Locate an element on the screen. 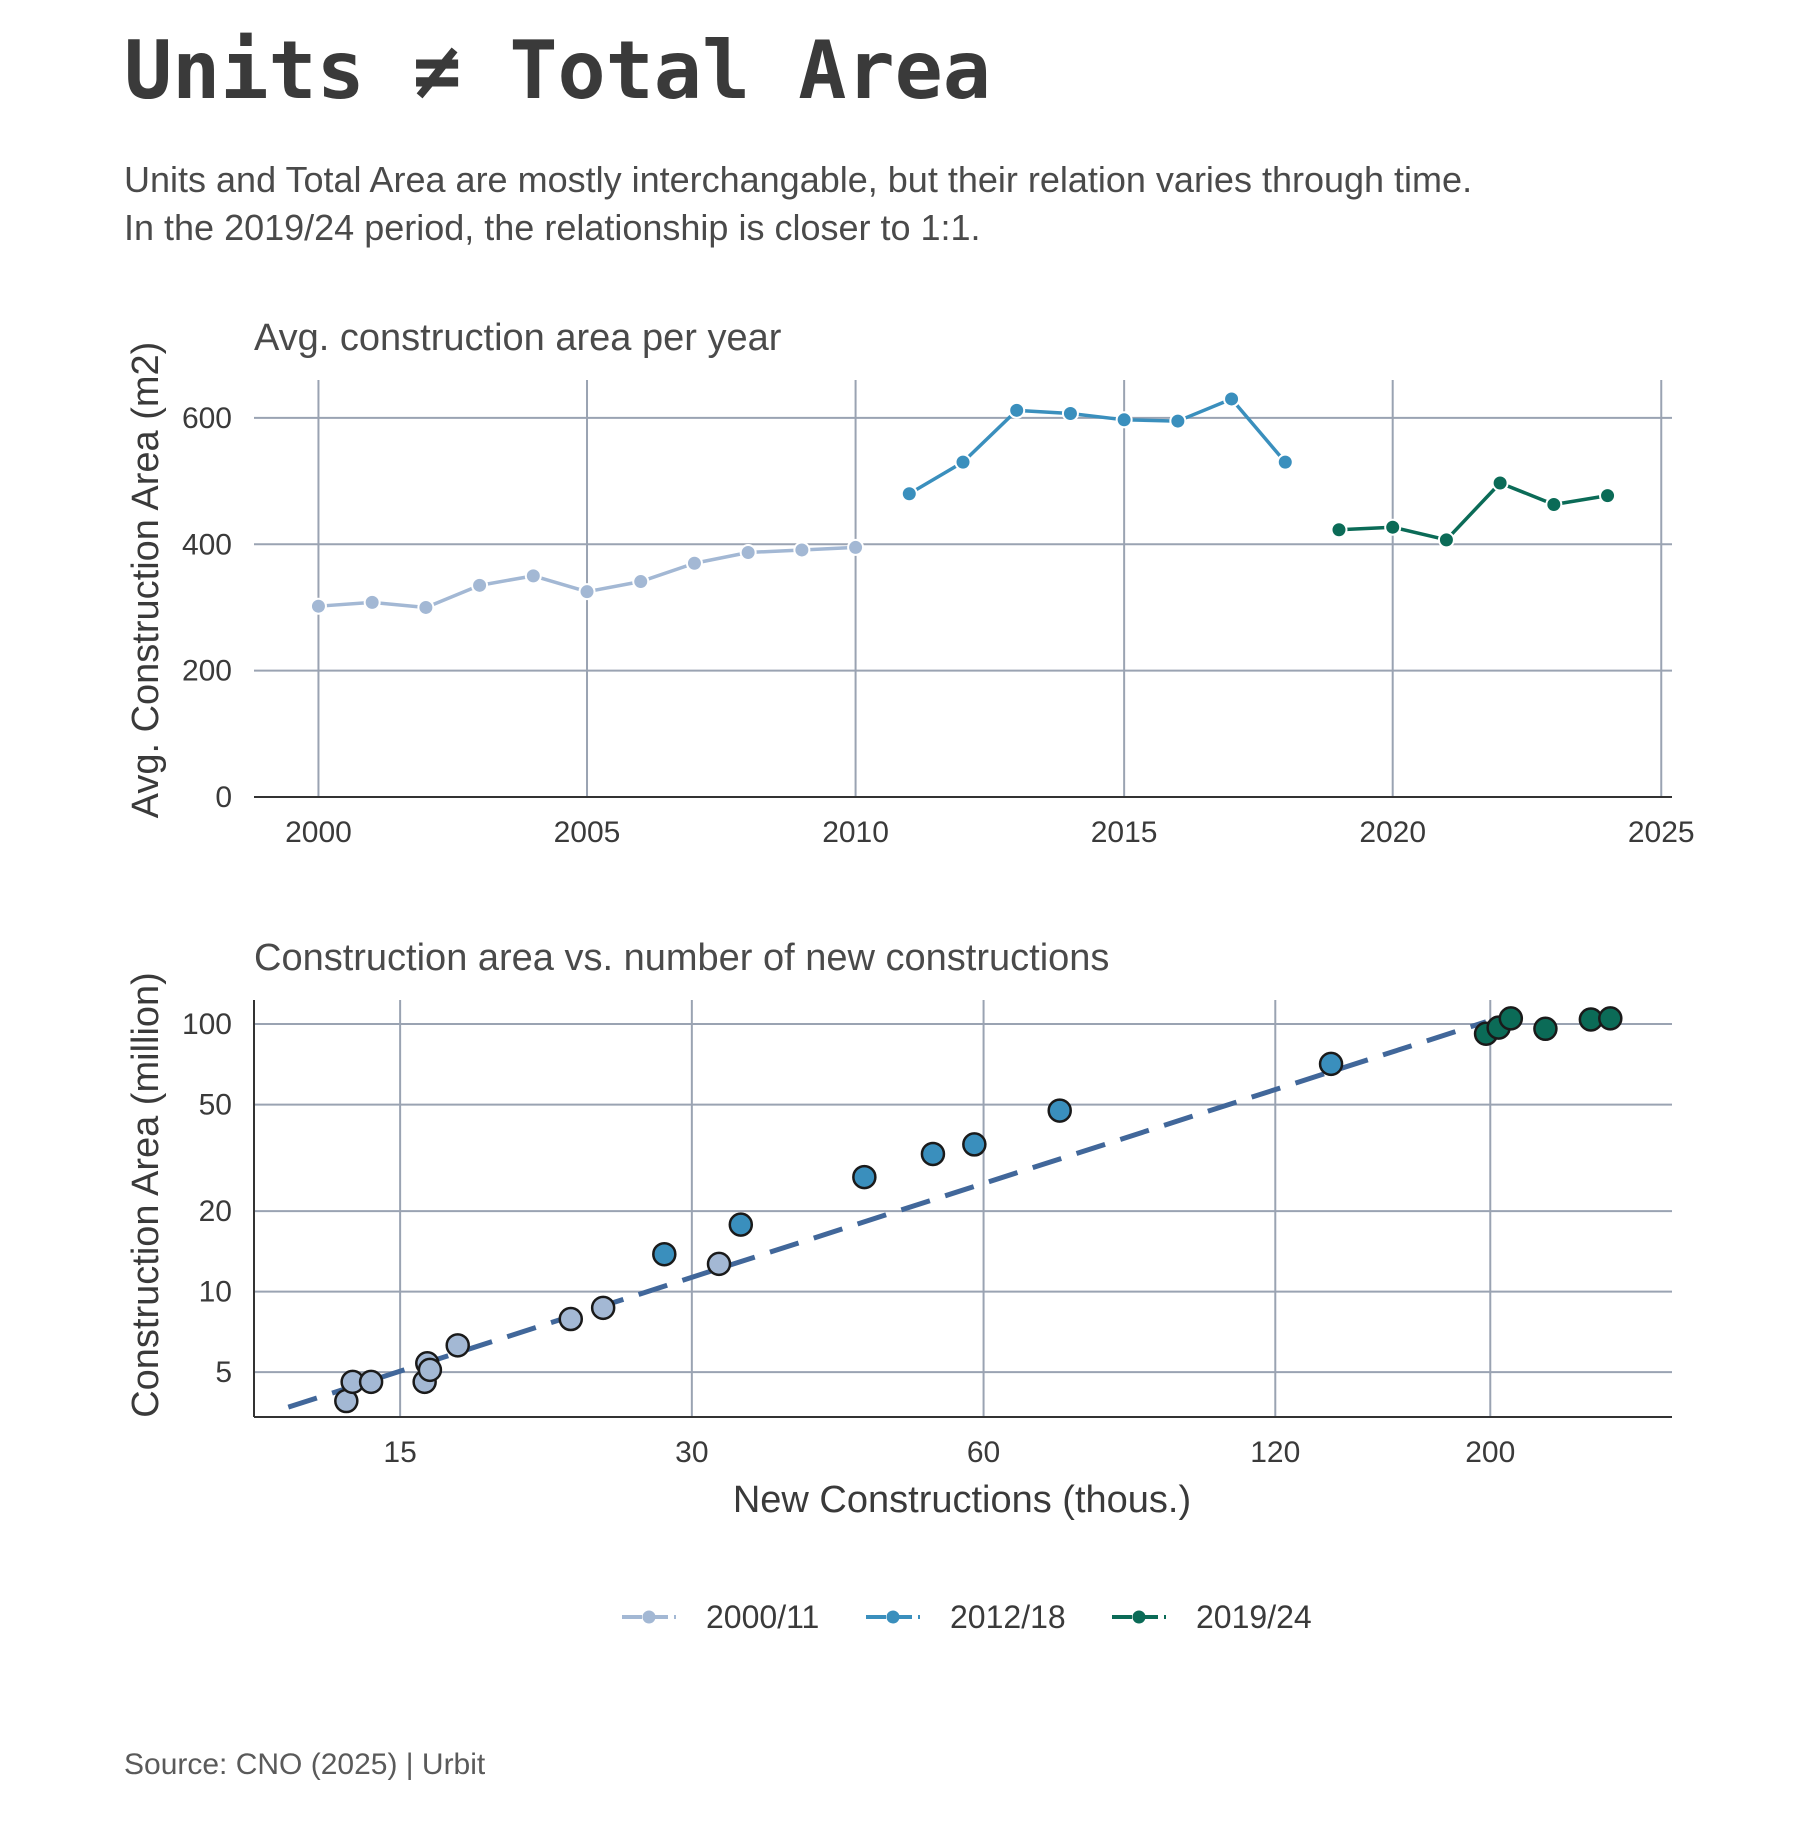 This screenshot has height=1830, width=1800. line-chart-x-tick-label: 2010 is located at coordinates (855, 832).